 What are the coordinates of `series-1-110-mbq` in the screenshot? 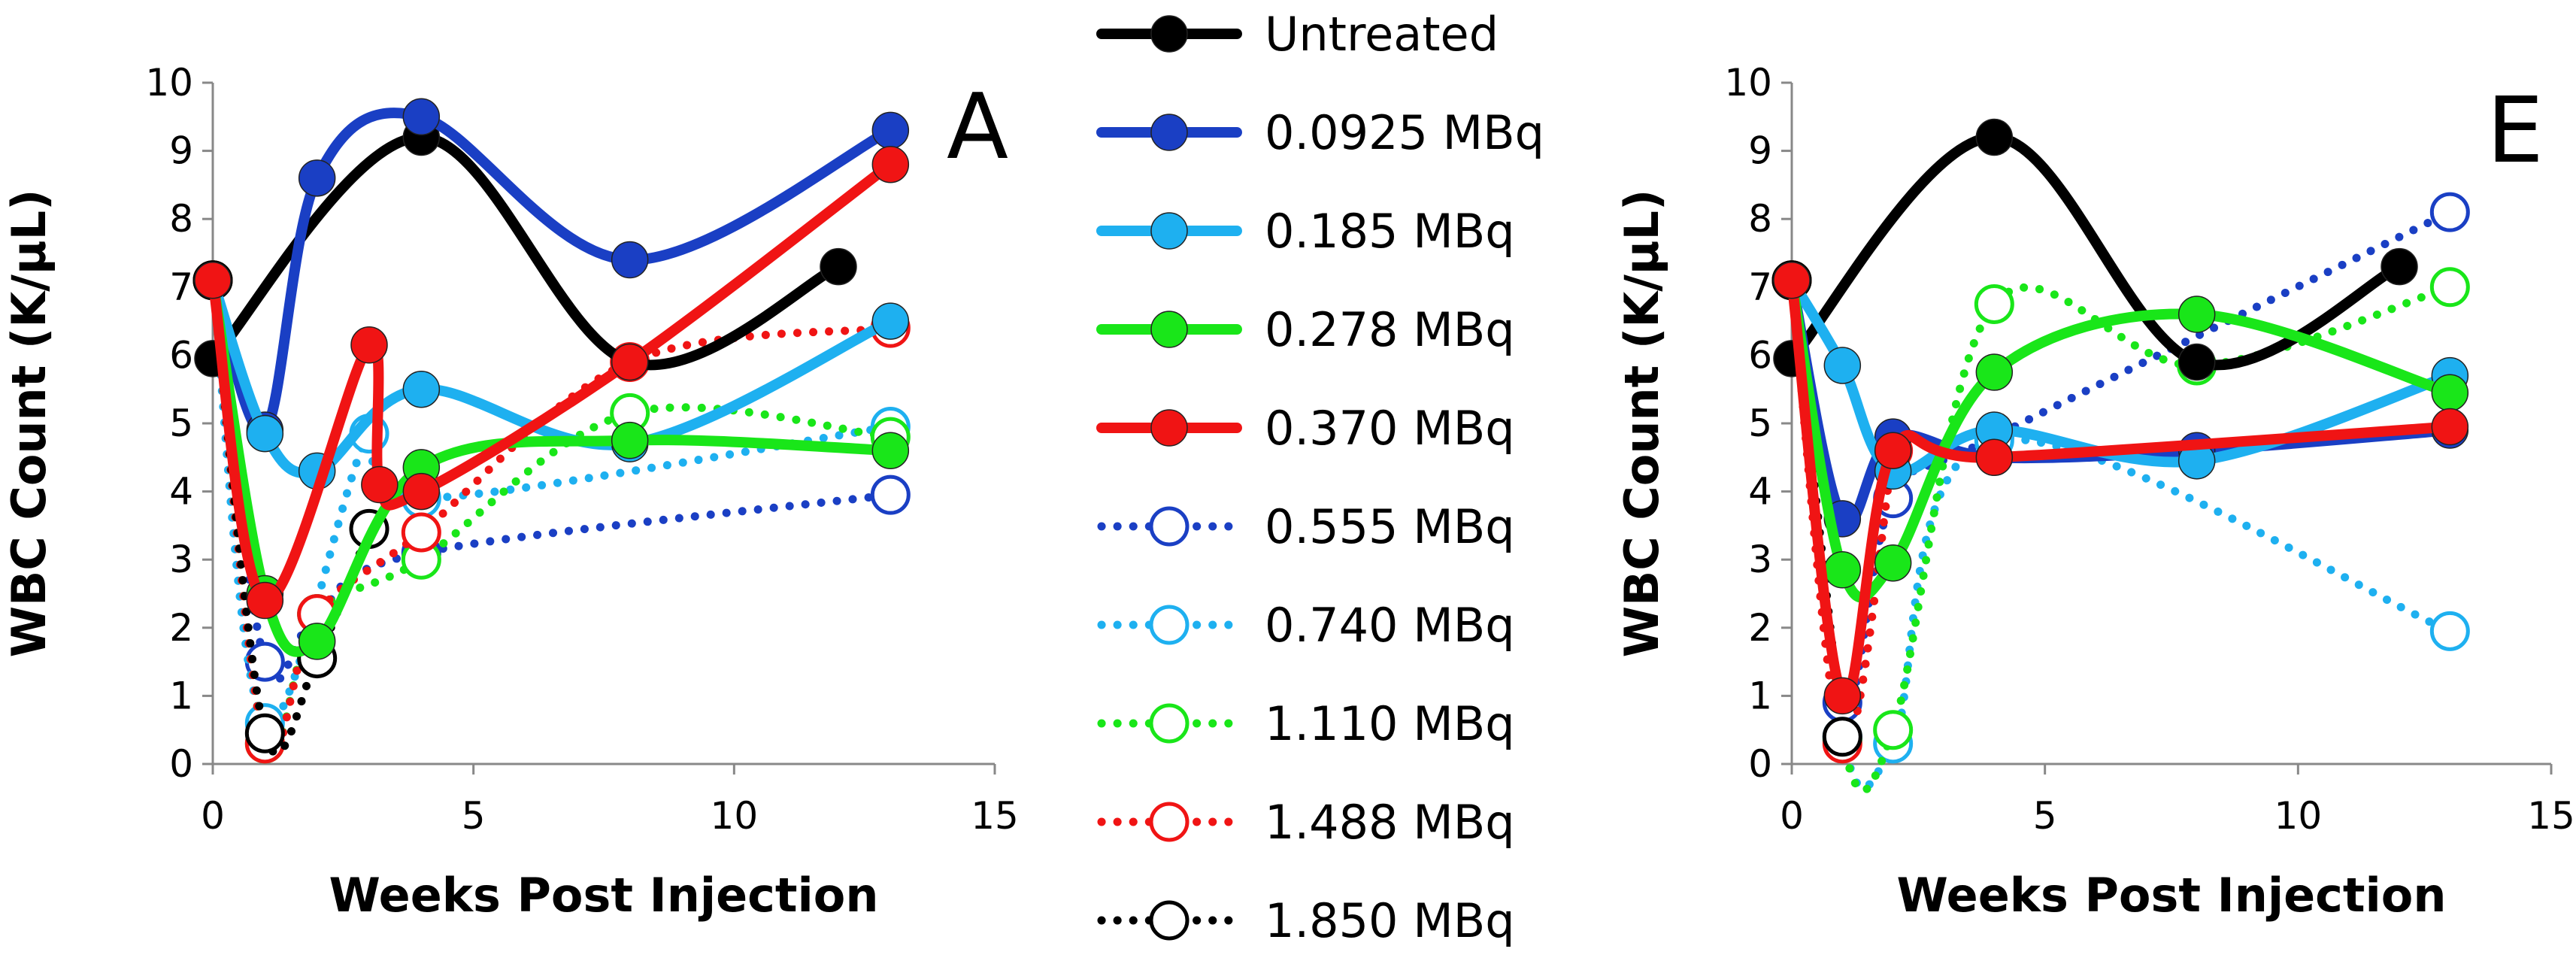 It's located at (551, 512).